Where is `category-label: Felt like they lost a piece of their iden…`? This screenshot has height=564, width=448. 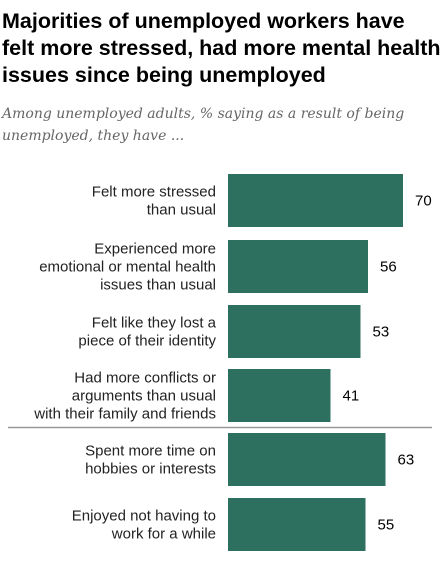
category-label: Felt like they lost a piece of their iden… is located at coordinates (147, 332).